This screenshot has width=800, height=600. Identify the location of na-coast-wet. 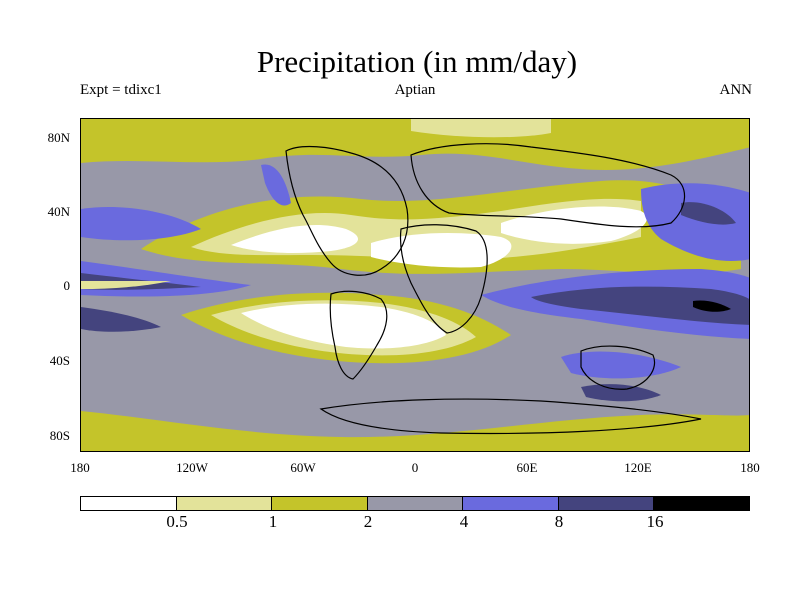
(276, 185).